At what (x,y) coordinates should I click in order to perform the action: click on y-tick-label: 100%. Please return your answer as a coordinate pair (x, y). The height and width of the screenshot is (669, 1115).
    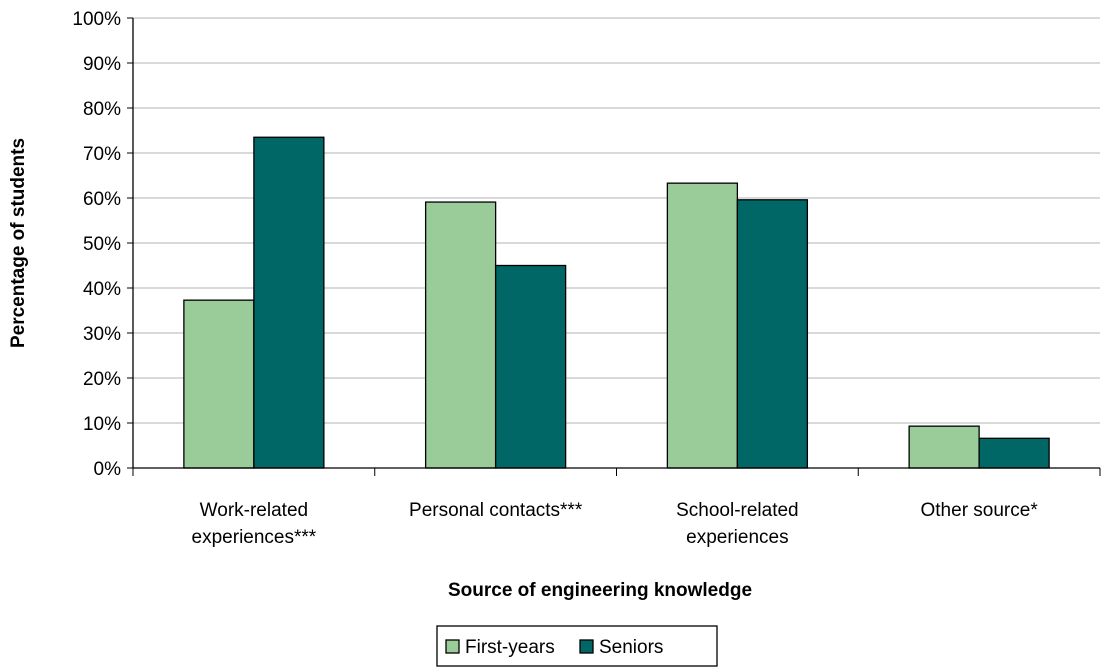
    Looking at the image, I should click on (96, 19).